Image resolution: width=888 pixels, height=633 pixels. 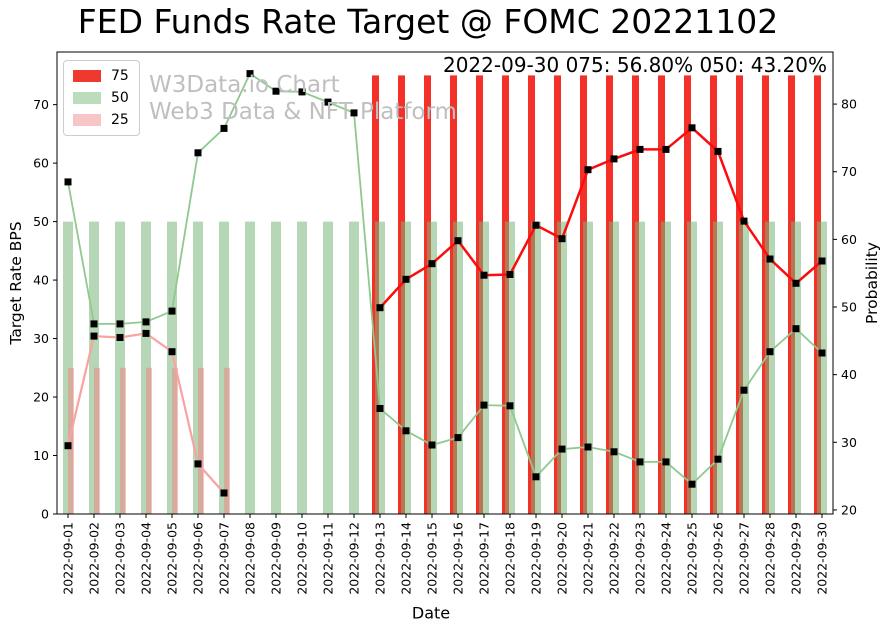 I want to click on x-axis-label: Date, so click(x=431, y=613).